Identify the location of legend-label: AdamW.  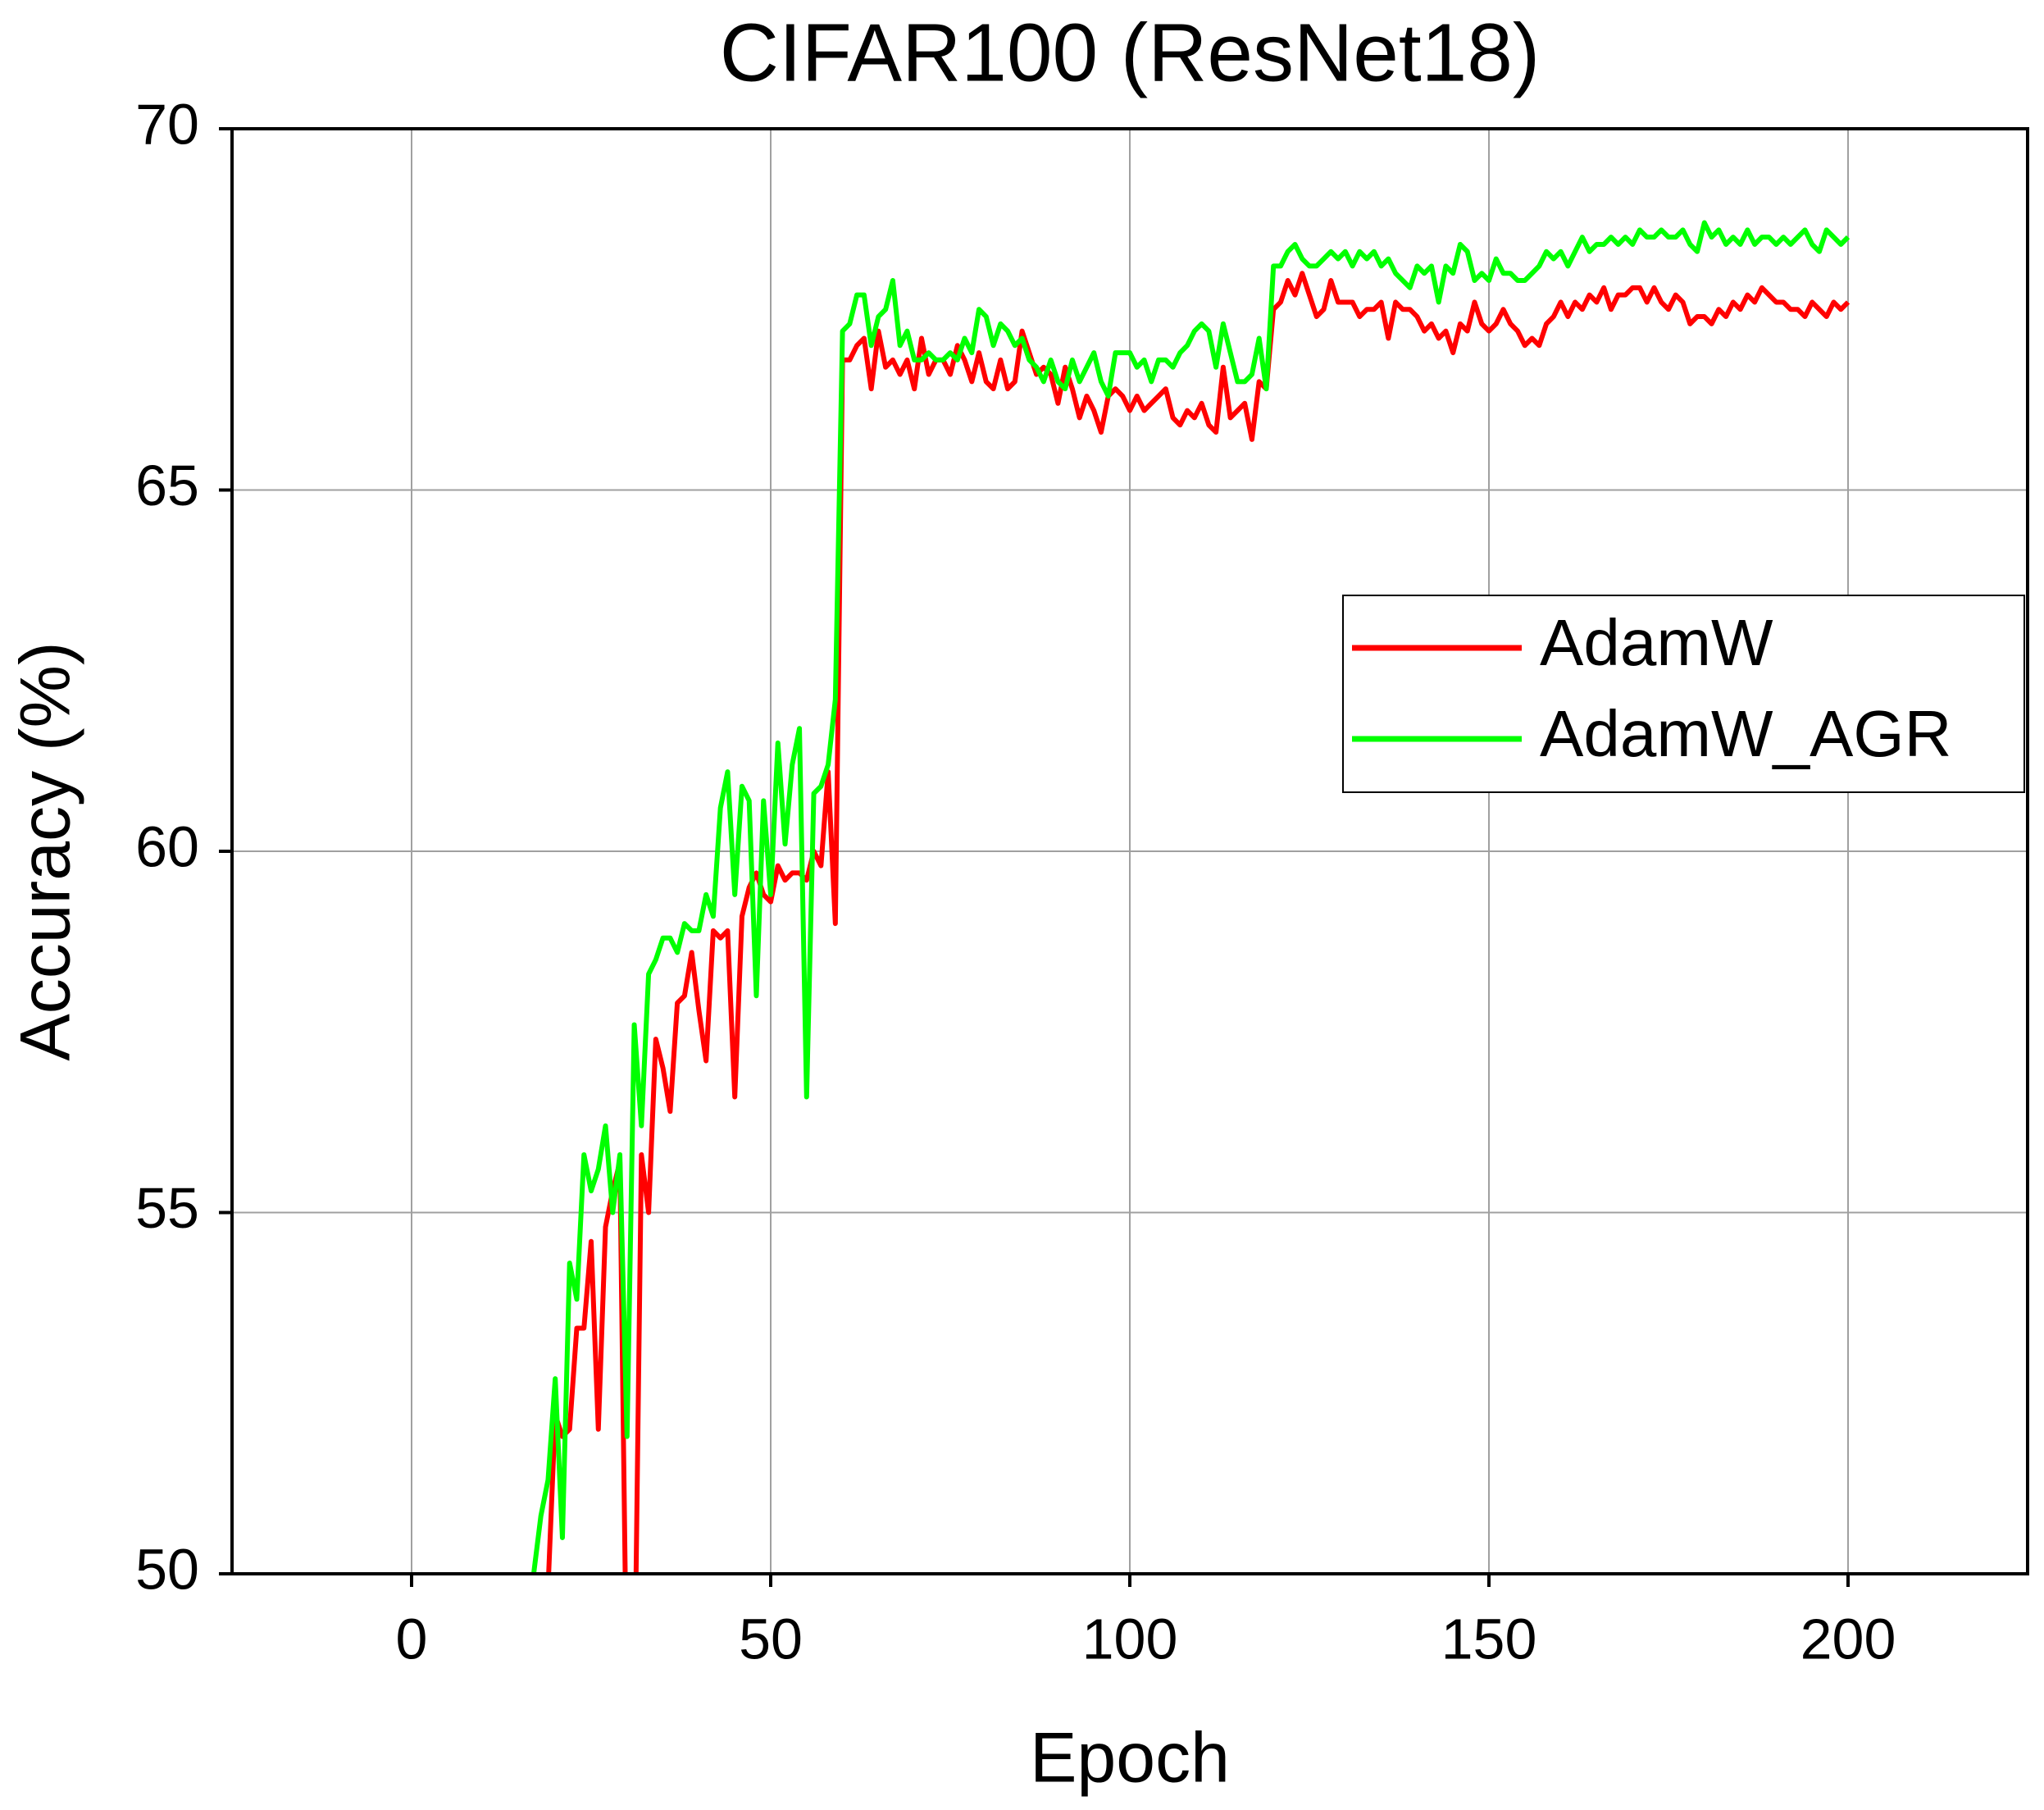
(1656, 642).